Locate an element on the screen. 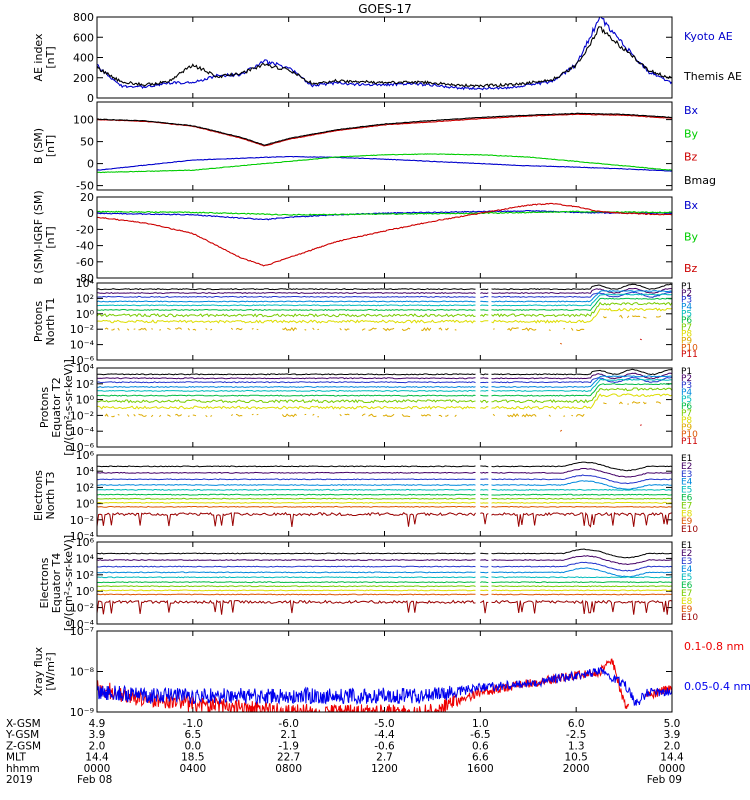 This screenshot has height=800, width=750. y-tick-label: -40 is located at coordinates (85, 246).